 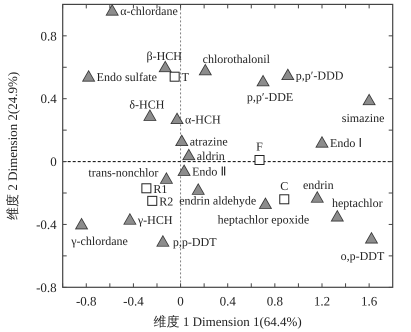 I want to click on annotation: C, so click(x=284, y=185).